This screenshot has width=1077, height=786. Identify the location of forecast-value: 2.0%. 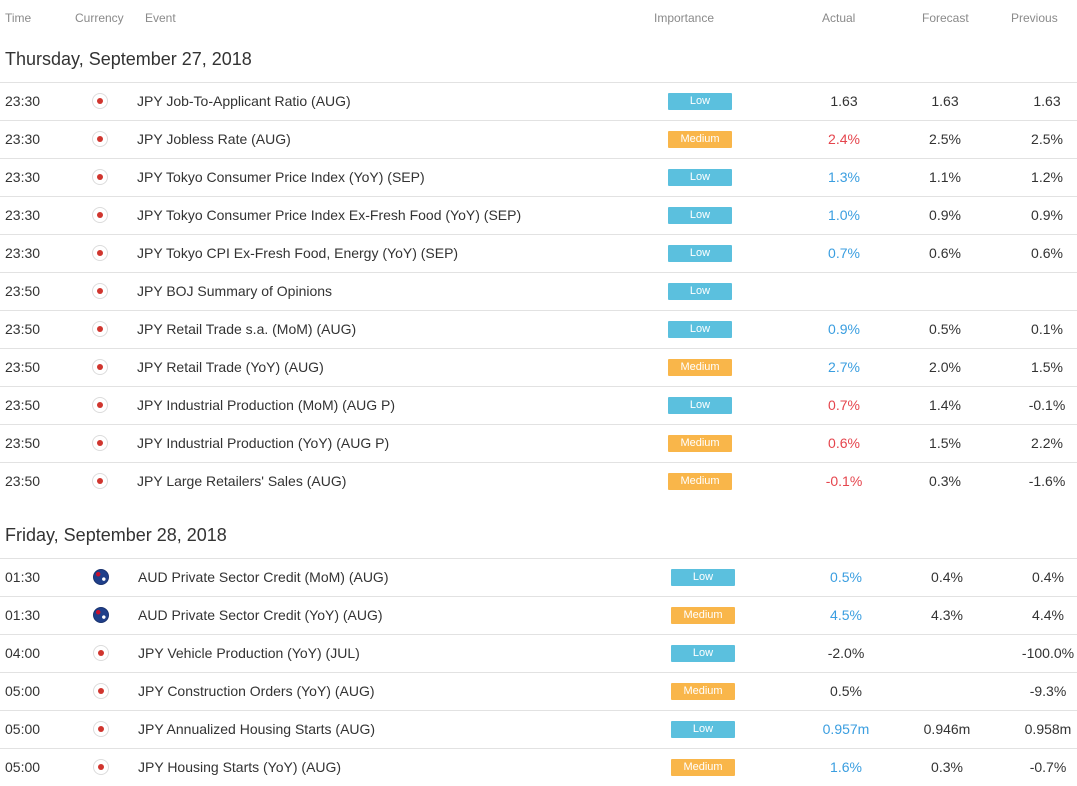
(945, 367).